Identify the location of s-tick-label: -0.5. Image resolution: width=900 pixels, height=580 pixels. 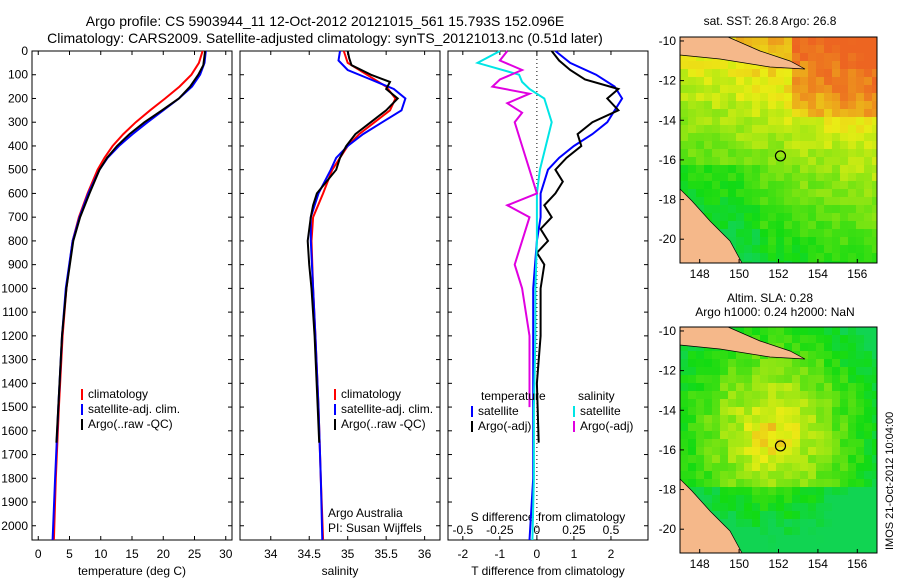
(462, 530).